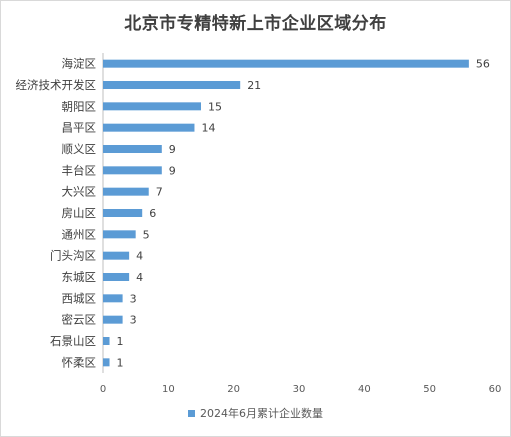 The image size is (511, 437). What do you see at coordinates (152, 213) in the screenshot?
I see `data-label-7: 6` at bounding box center [152, 213].